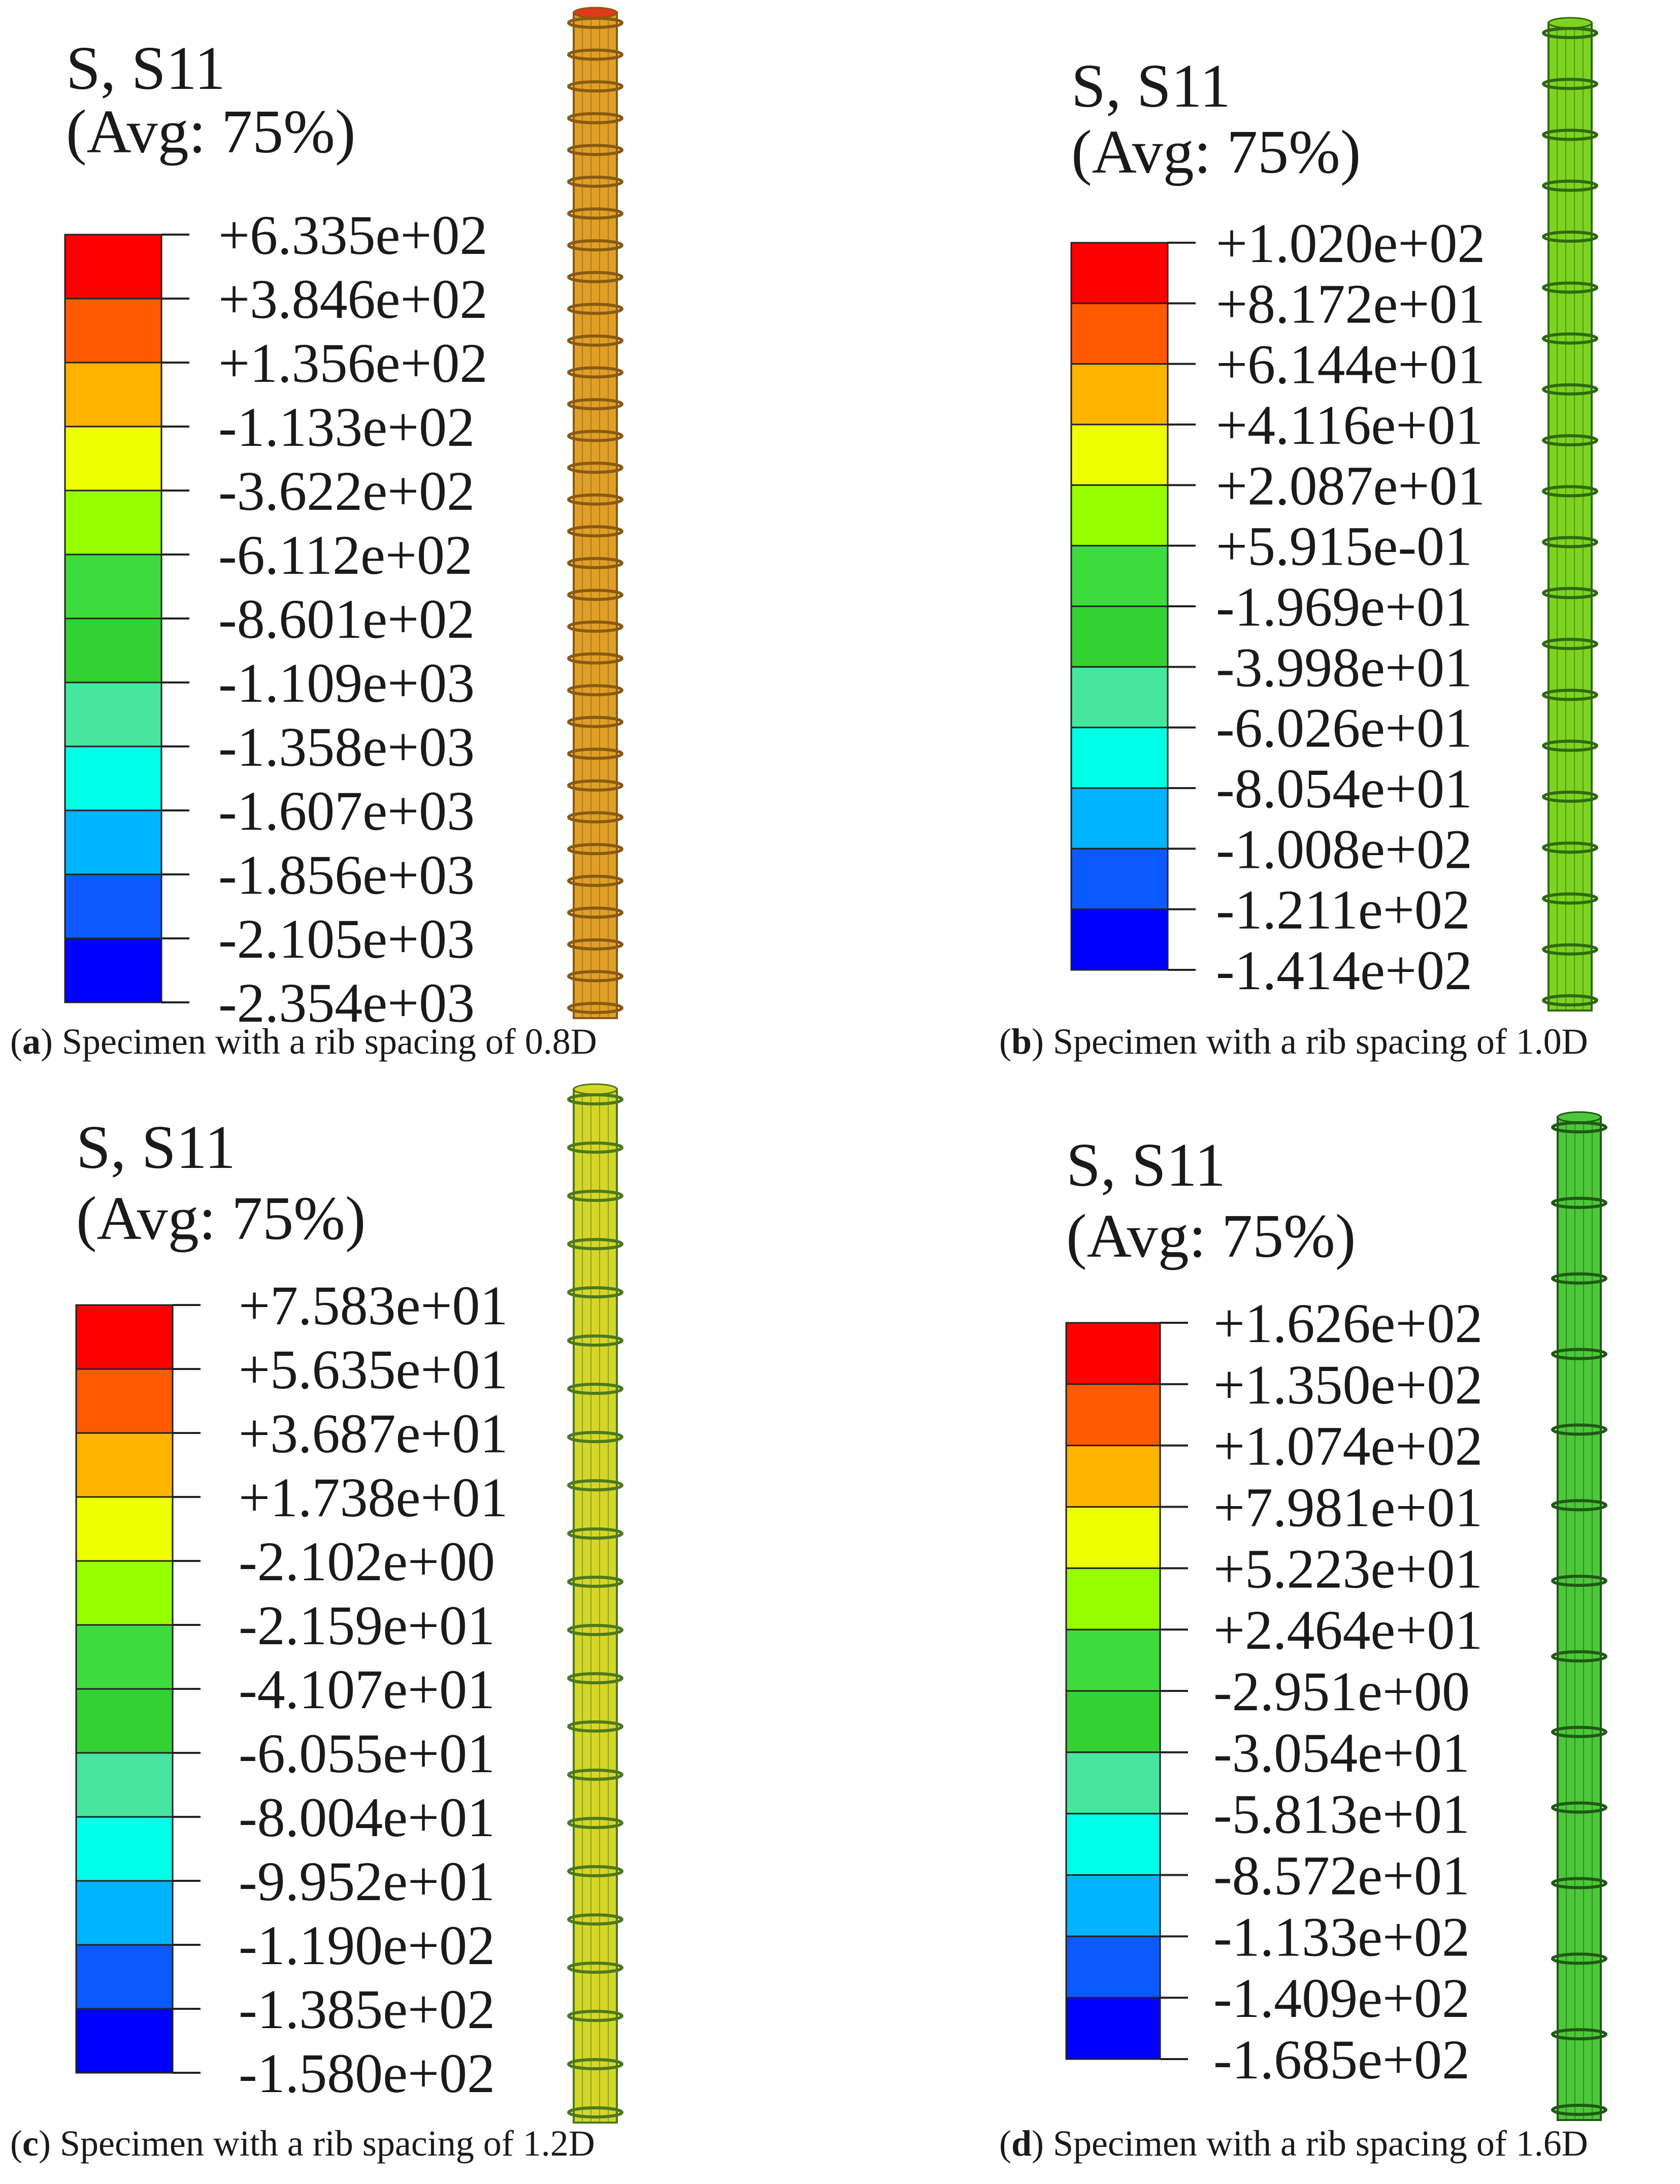 The height and width of the screenshot is (2184, 1680). Describe the element at coordinates (1344, 546) in the screenshot. I see `legend-value-label: +5.915e-01` at that location.